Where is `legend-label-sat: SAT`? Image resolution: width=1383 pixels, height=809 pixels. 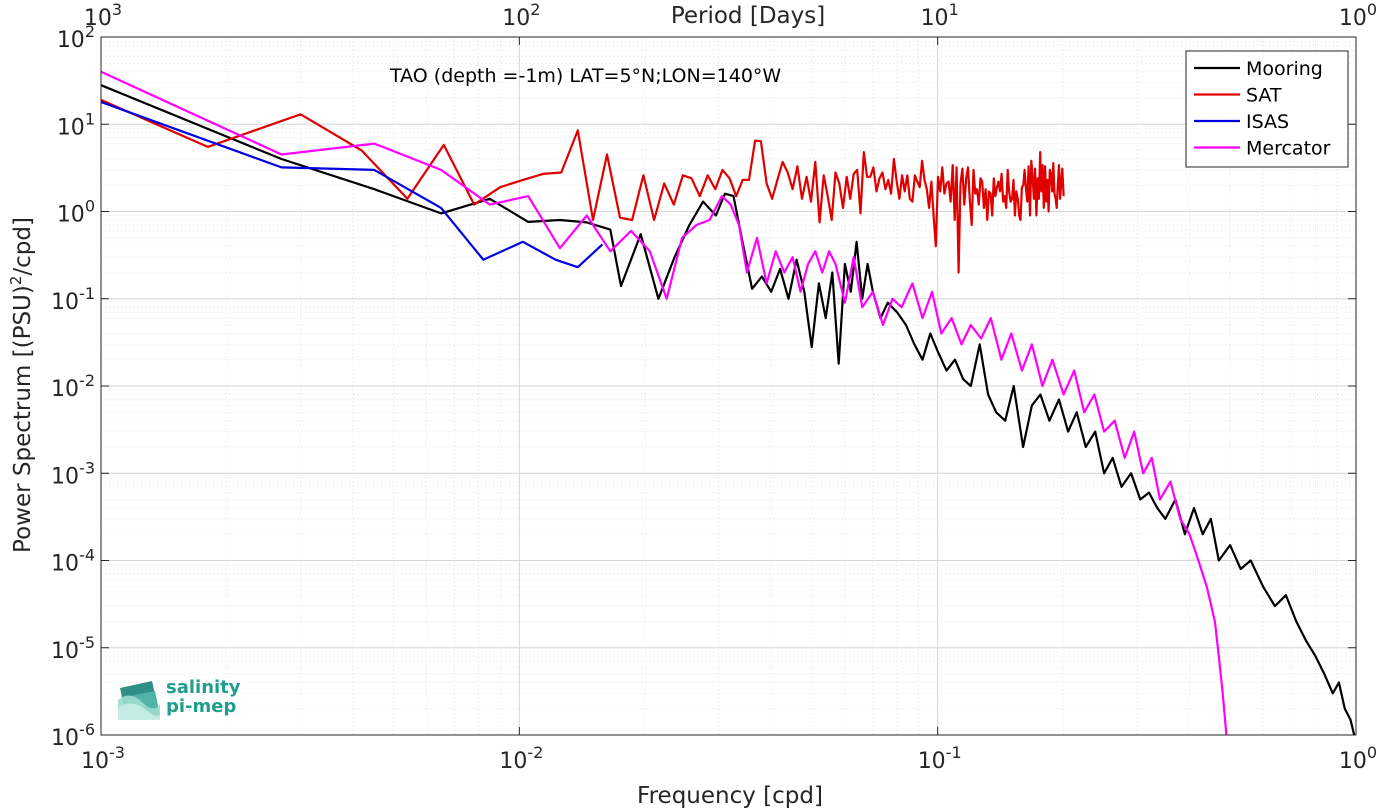
legend-label-sat: SAT is located at coordinates (1264, 96).